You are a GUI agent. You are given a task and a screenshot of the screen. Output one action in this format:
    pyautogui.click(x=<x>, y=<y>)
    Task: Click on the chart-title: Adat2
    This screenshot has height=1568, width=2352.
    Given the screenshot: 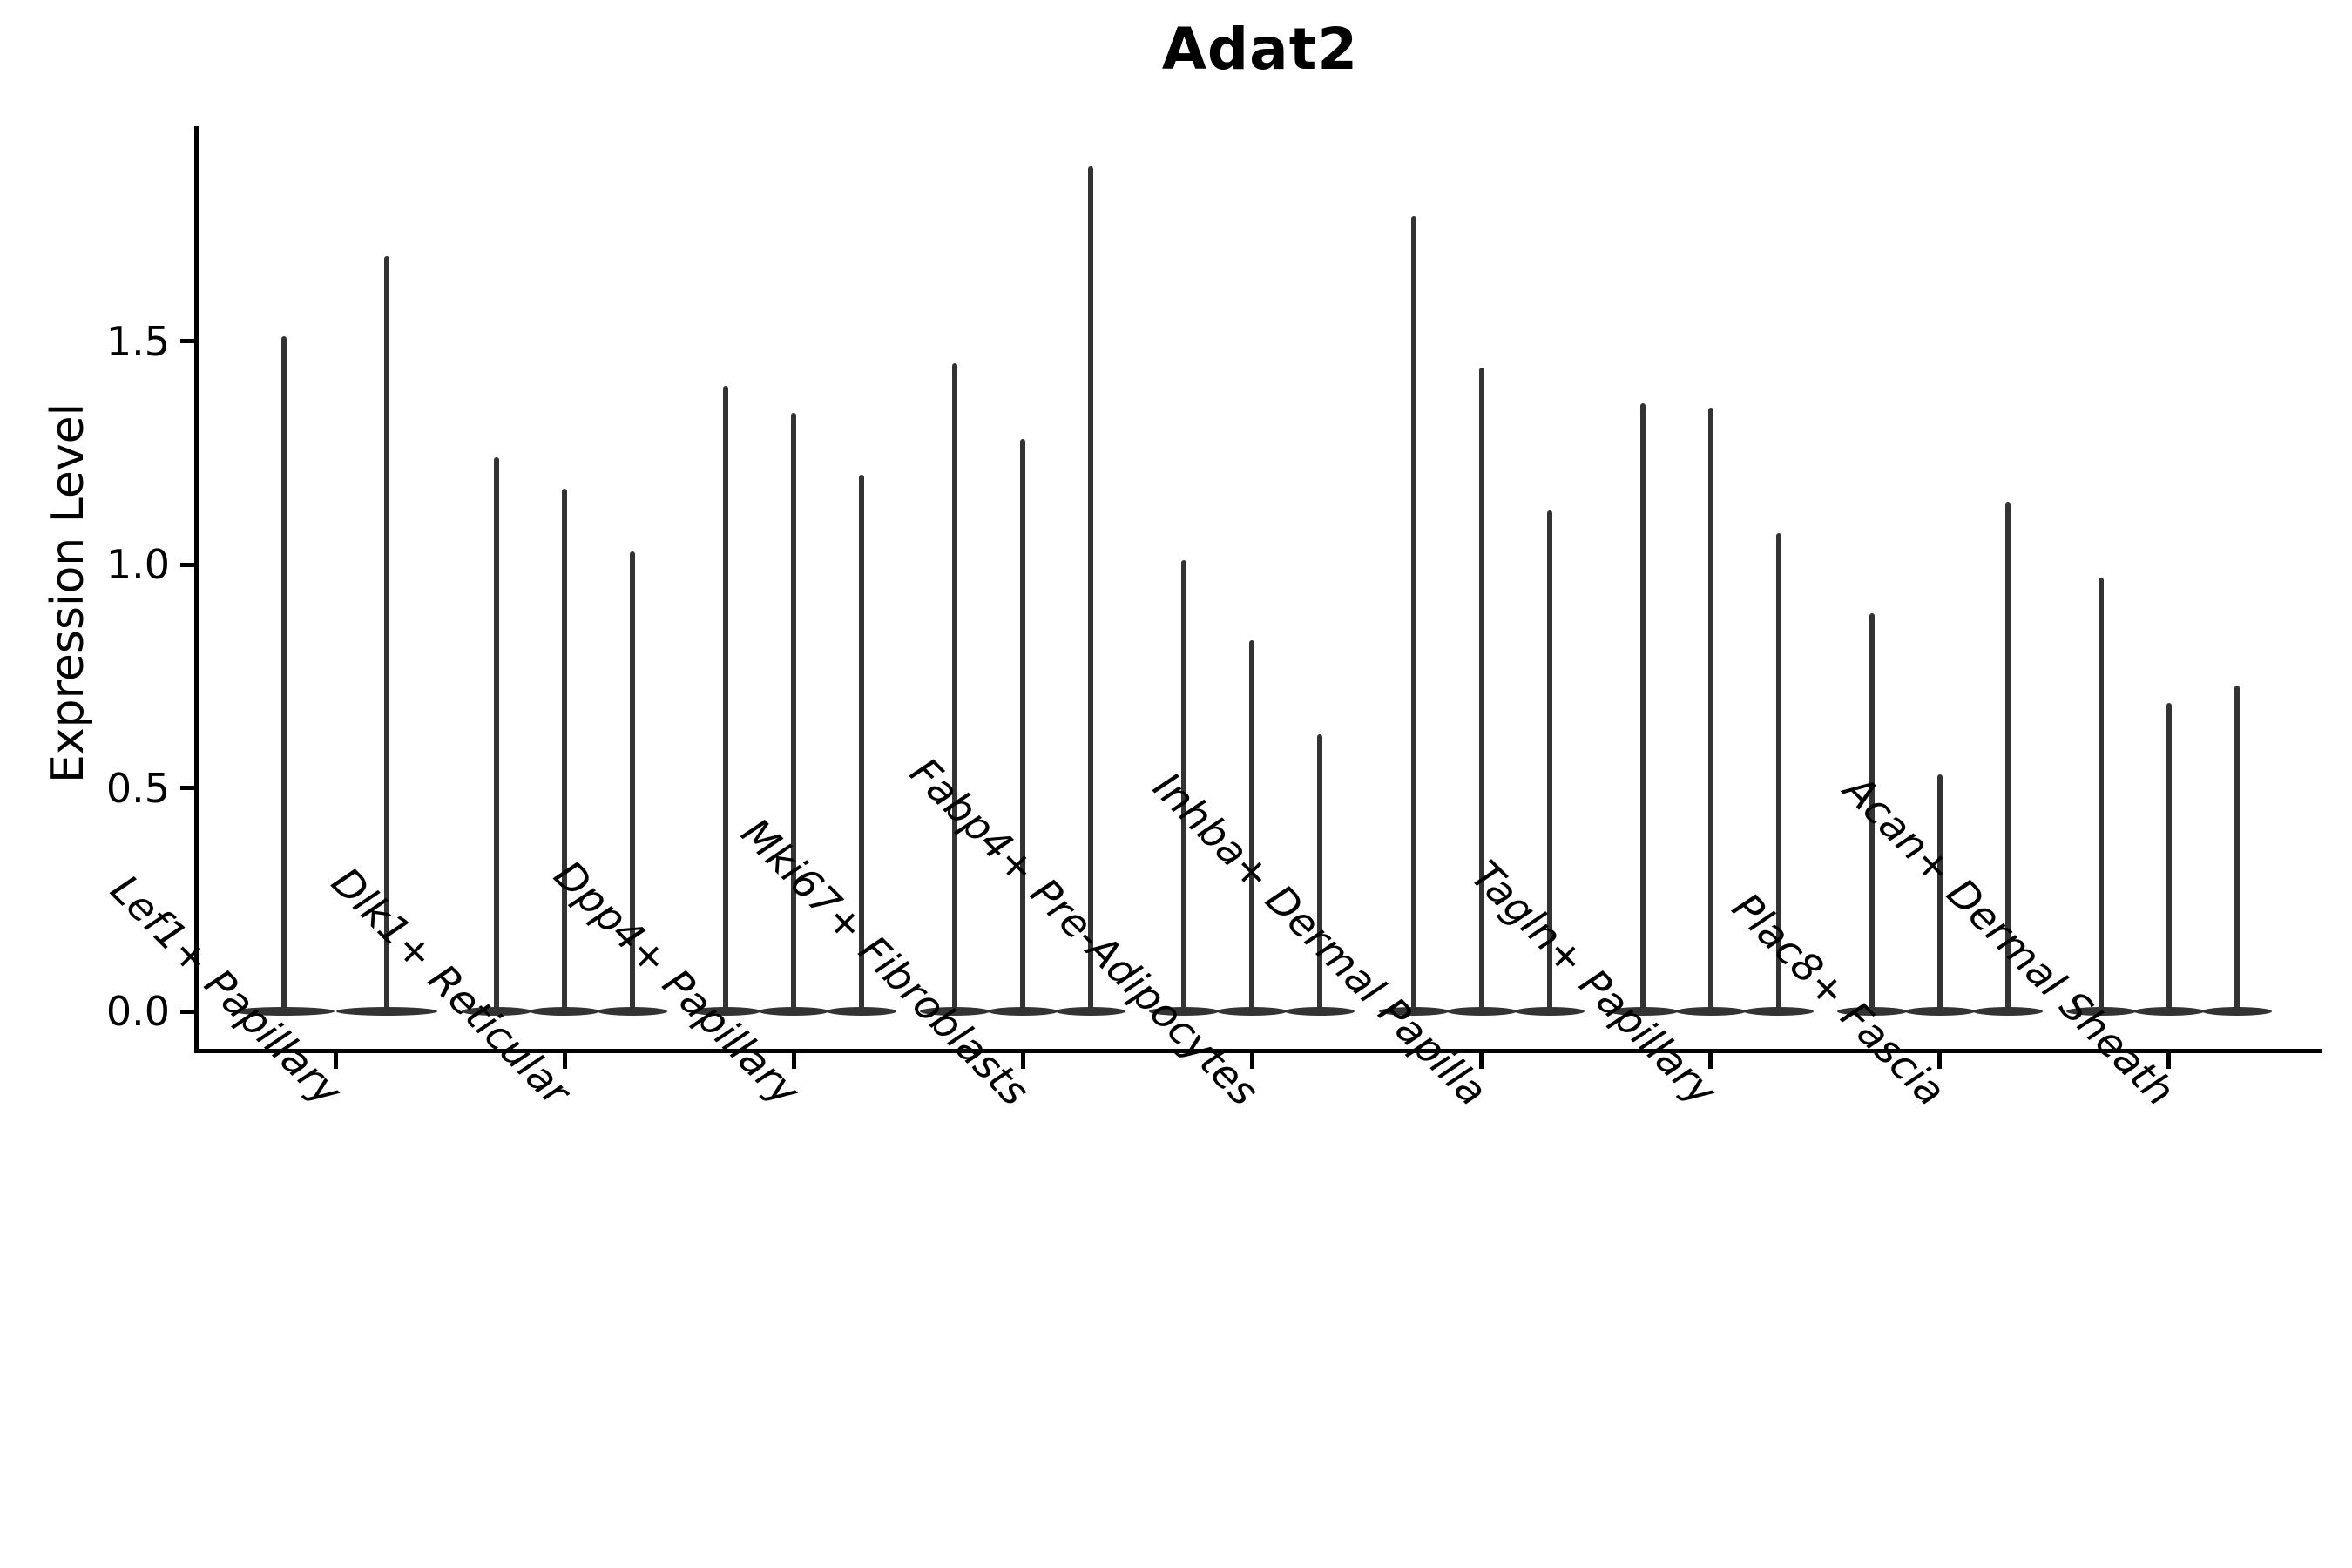 What is the action you would take?
    pyautogui.click(x=1260, y=49)
    